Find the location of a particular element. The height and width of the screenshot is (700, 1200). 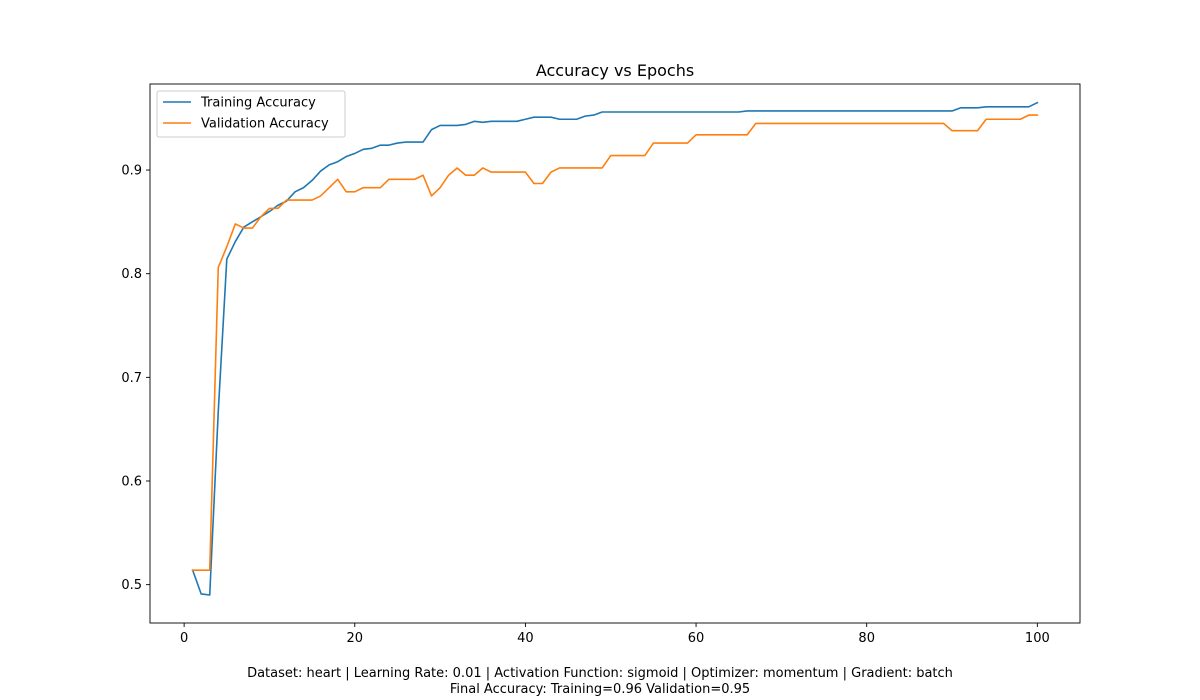

chart-title: Accuracy vs Epochs is located at coordinates (615, 70).